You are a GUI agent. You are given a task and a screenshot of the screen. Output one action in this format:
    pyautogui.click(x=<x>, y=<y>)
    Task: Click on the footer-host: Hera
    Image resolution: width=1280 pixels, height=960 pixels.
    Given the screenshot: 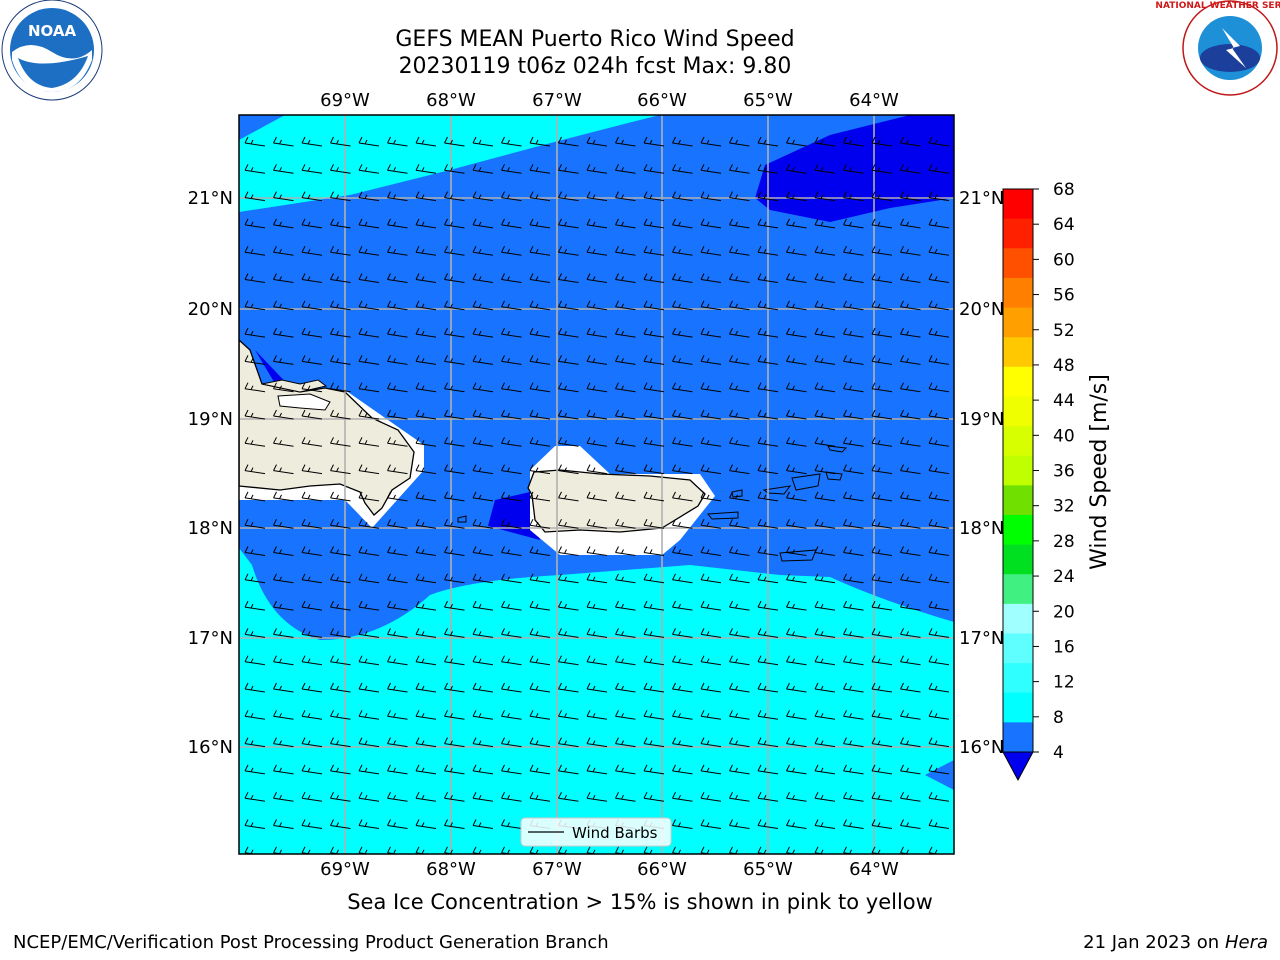 What is the action you would take?
    pyautogui.click(x=1246, y=942)
    